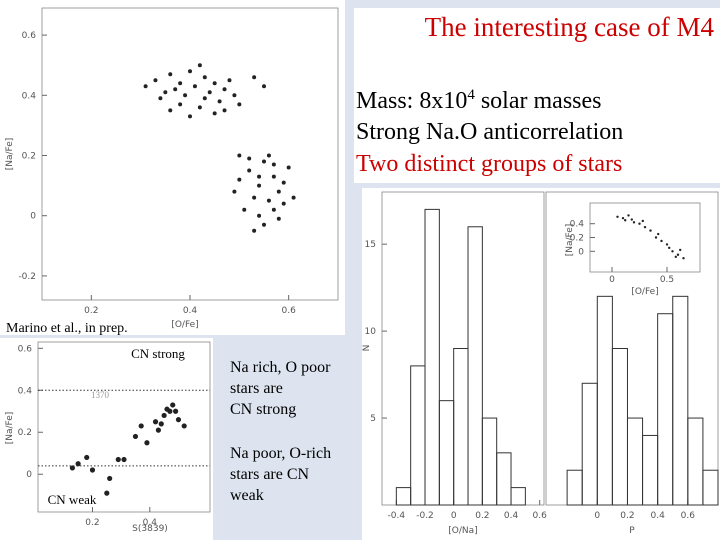  What do you see at coordinates (263, 409) in the screenshot?
I see `note-line: CN strong` at bounding box center [263, 409].